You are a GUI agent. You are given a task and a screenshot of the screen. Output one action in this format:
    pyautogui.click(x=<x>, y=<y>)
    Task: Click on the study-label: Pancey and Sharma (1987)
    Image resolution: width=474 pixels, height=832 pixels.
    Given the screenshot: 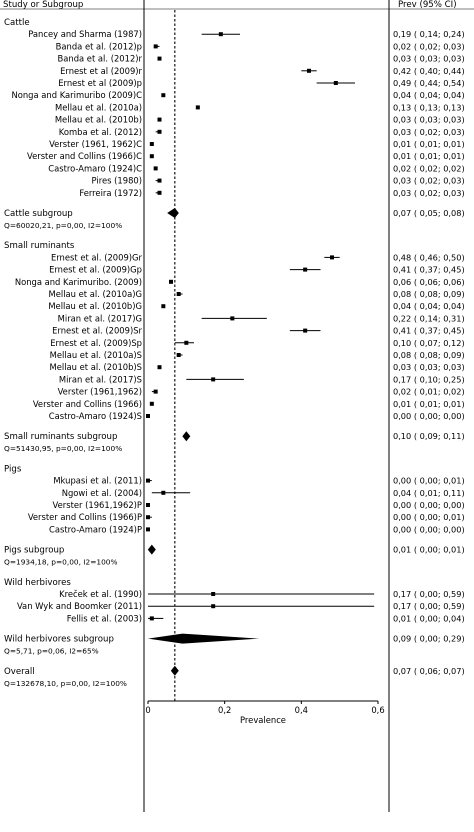 What is the action you would take?
    pyautogui.click(x=85, y=34)
    